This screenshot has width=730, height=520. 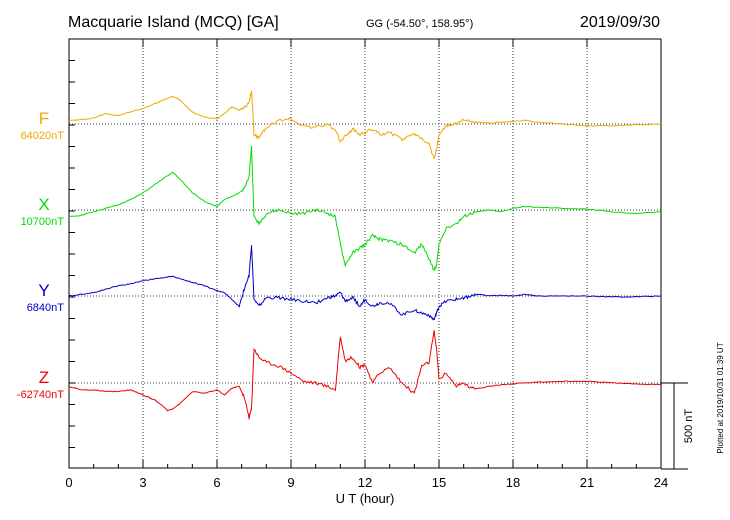 I want to click on series-name-x: X, so click(x=43, y=204).